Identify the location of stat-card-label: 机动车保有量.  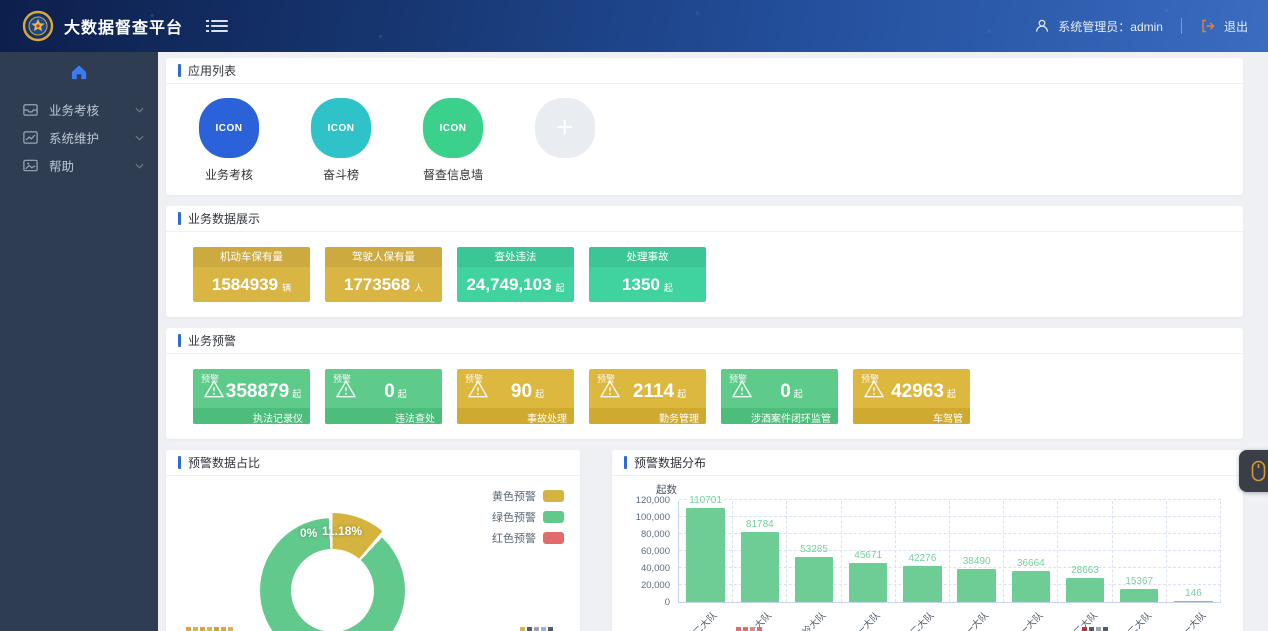
(251, 257).